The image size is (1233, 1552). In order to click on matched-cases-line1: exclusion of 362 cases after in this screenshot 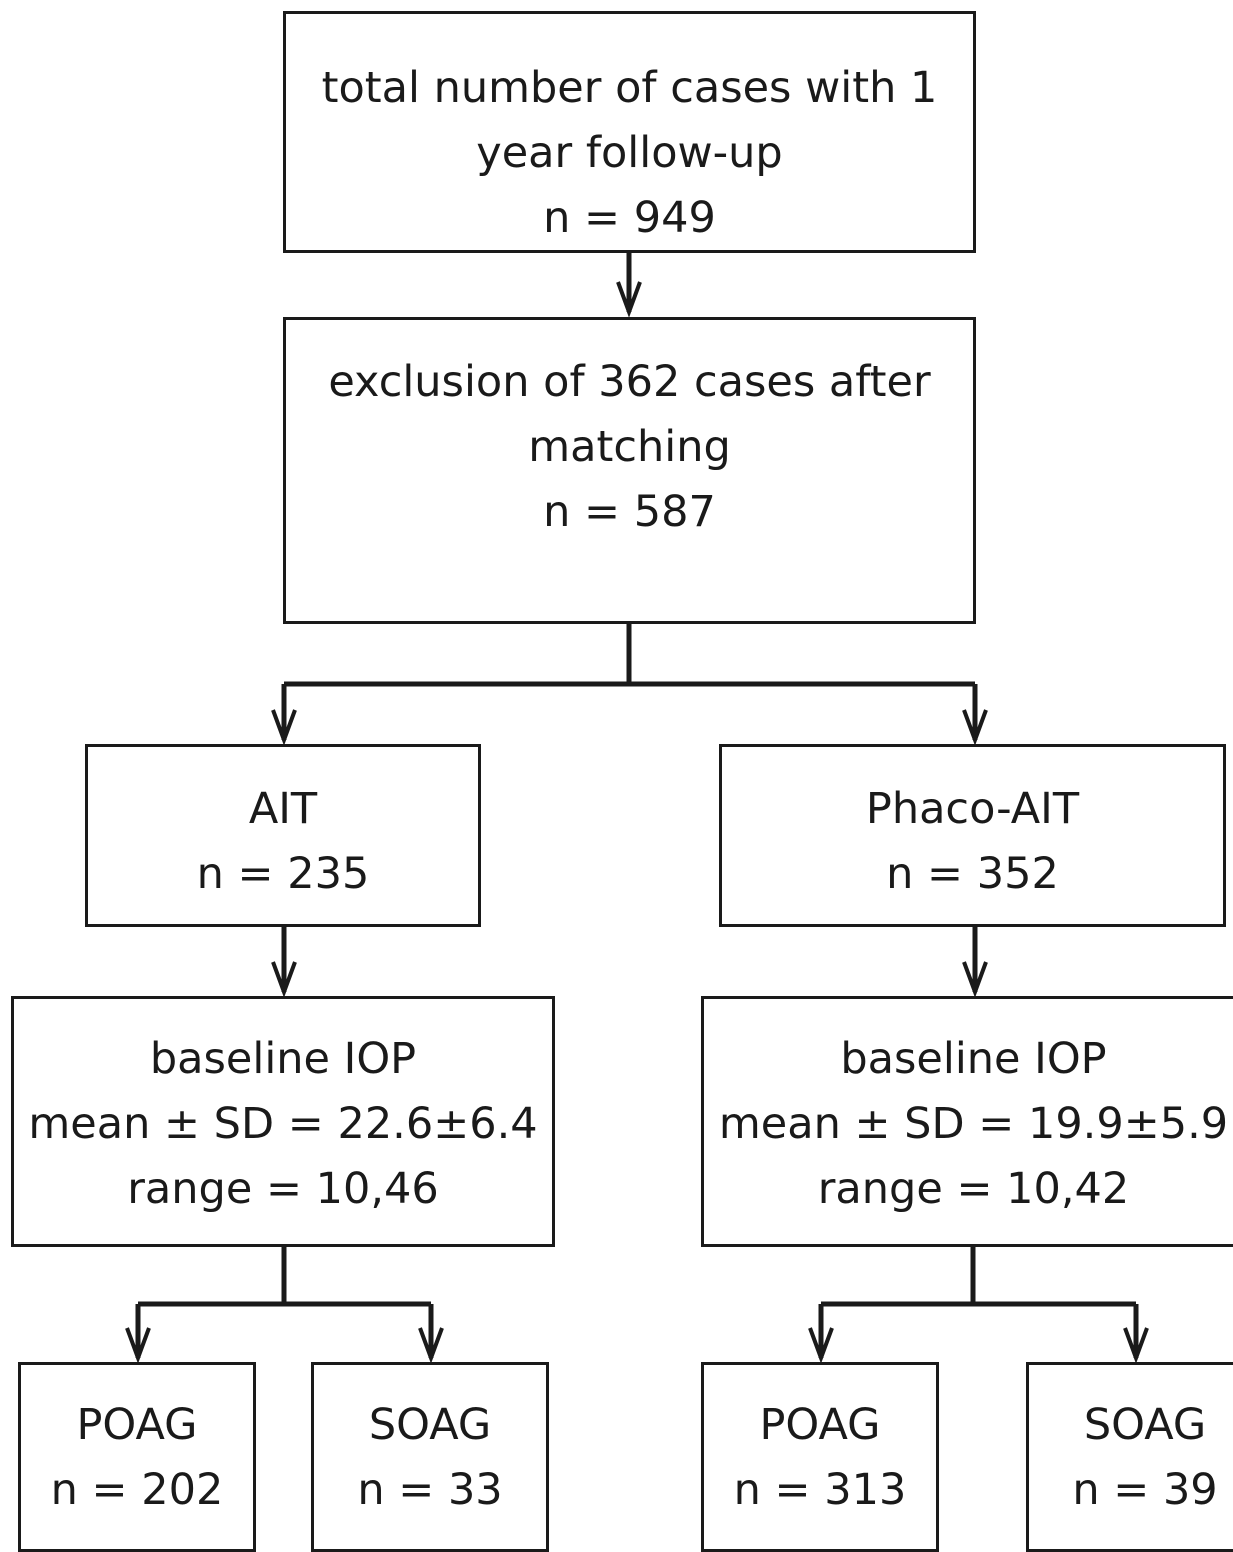, I will do `click(629, 382)`.